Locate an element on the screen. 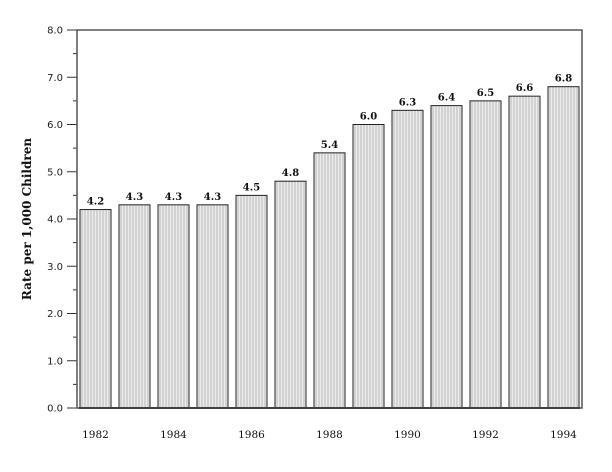 The height and width of the screenshot is (472, 612). bar-1994 is located at coordinates (563, 247).